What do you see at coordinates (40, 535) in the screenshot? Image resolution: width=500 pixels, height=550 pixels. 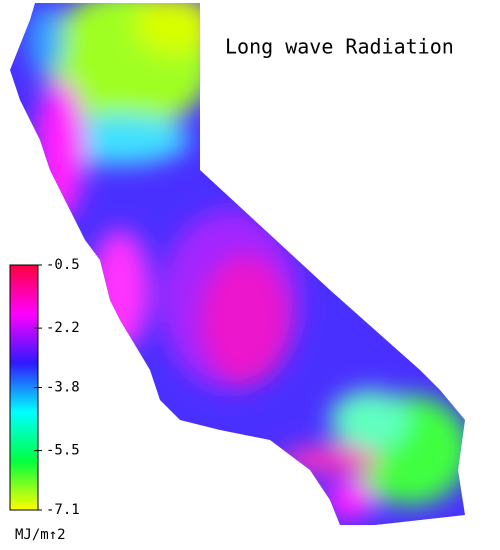 I see `colorbar-unit: MJ/m↑2` at bounding box center [40, 535].